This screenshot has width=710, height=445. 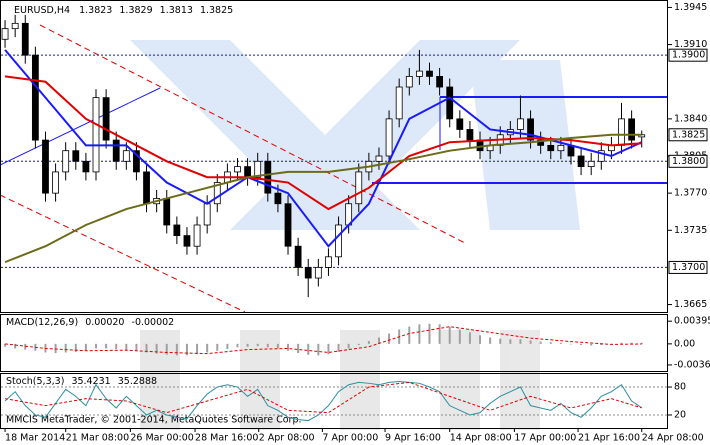 I want to click on macd-label: MACD(12,26,9), so click(x=42, y=322).